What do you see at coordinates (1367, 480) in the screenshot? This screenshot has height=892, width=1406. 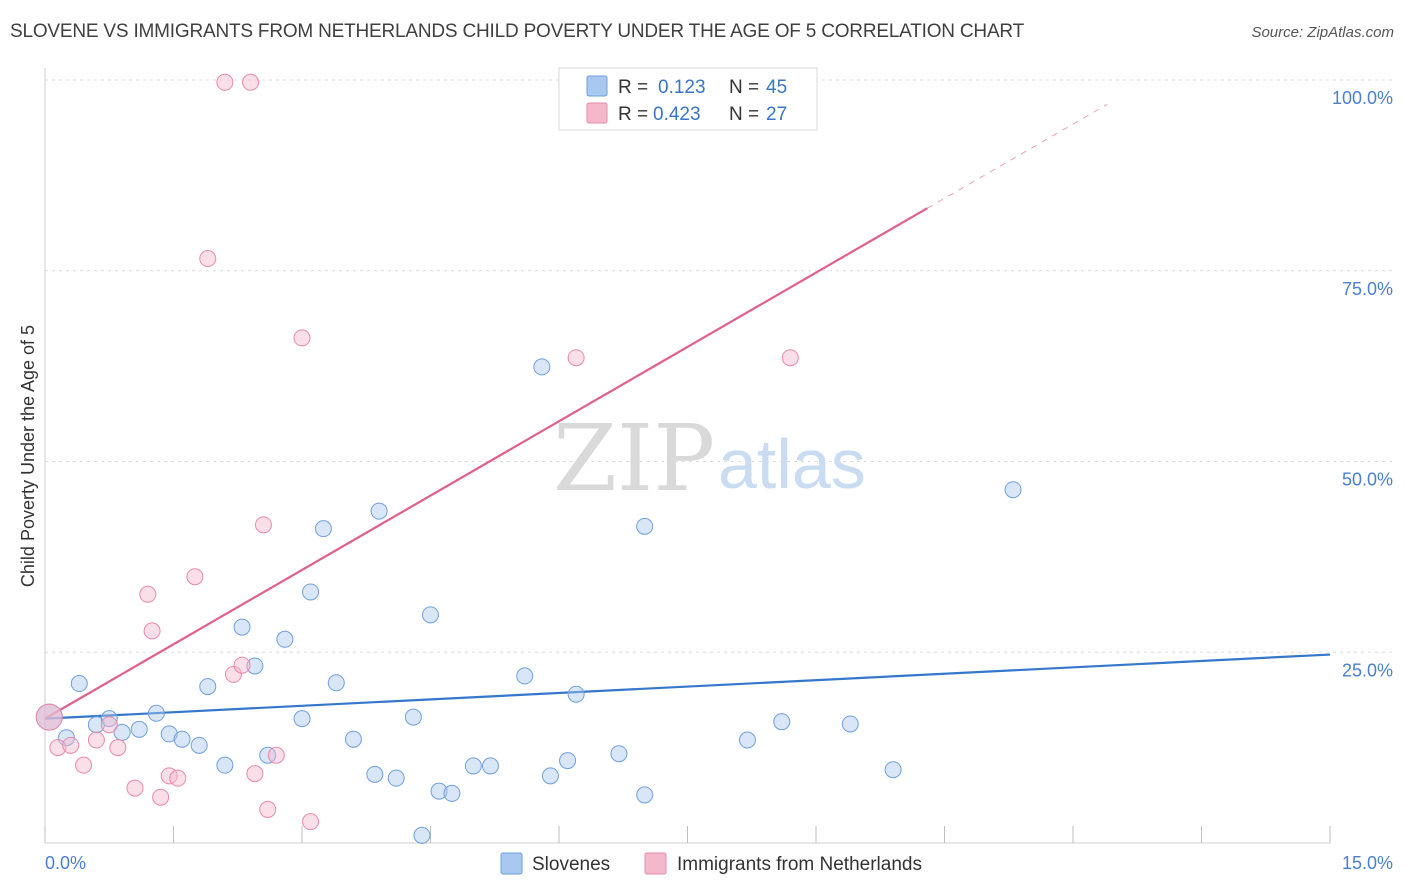 I see `y-tick-label: 50.0%` at bounding box center [1367, 480].